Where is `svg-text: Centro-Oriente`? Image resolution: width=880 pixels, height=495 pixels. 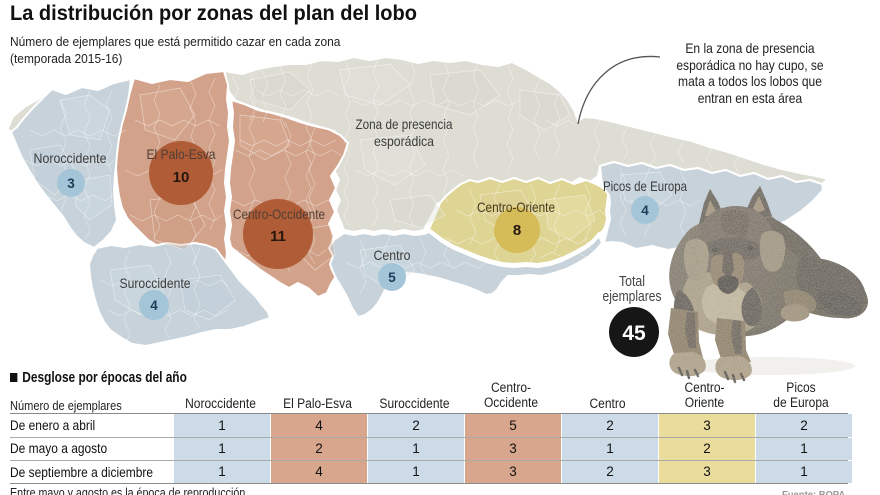
svg-text: Centro-Oriente is located at coordinates (516, 207).